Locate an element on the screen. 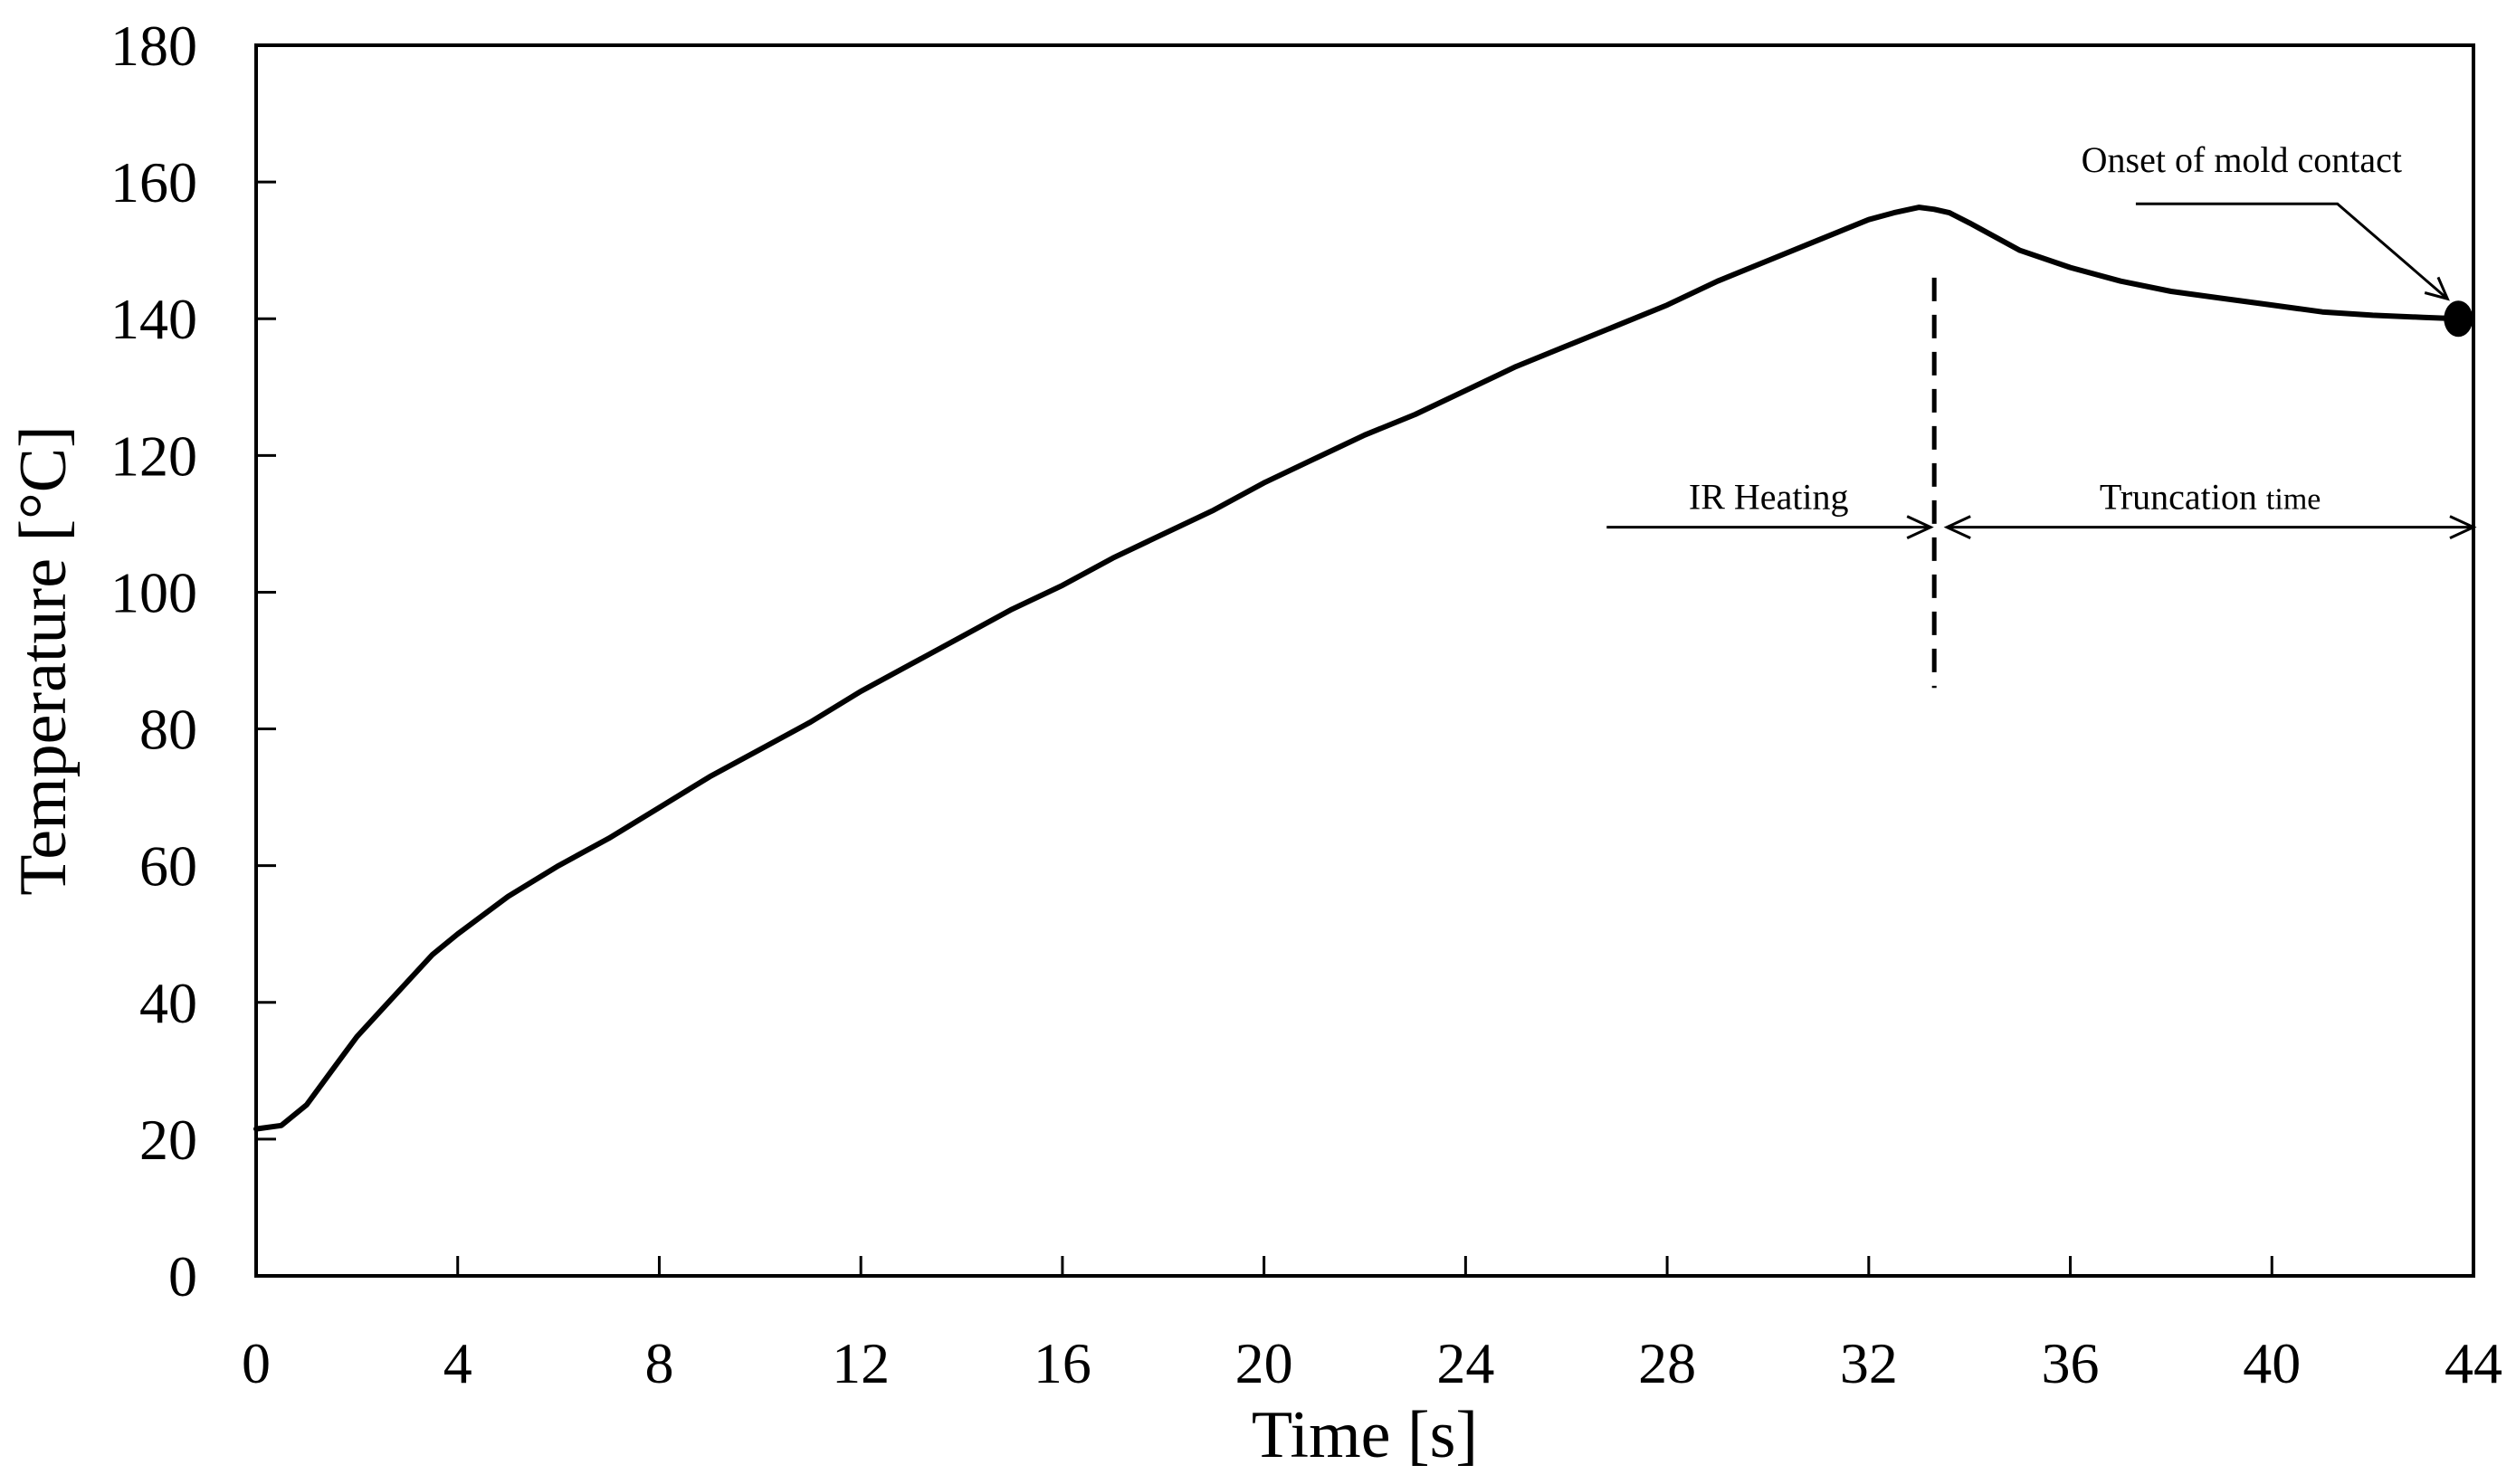 The width and height of the screenshot is (2516, 1484). x-tick-label-9: 36 is located at coordinates (2071, 1363).